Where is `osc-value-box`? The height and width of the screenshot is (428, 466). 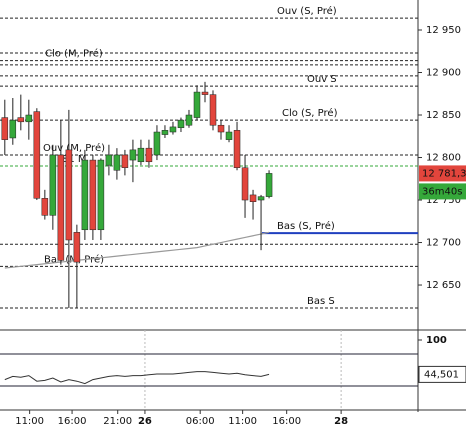
osc-value-box is located at coordinates (442, 374).